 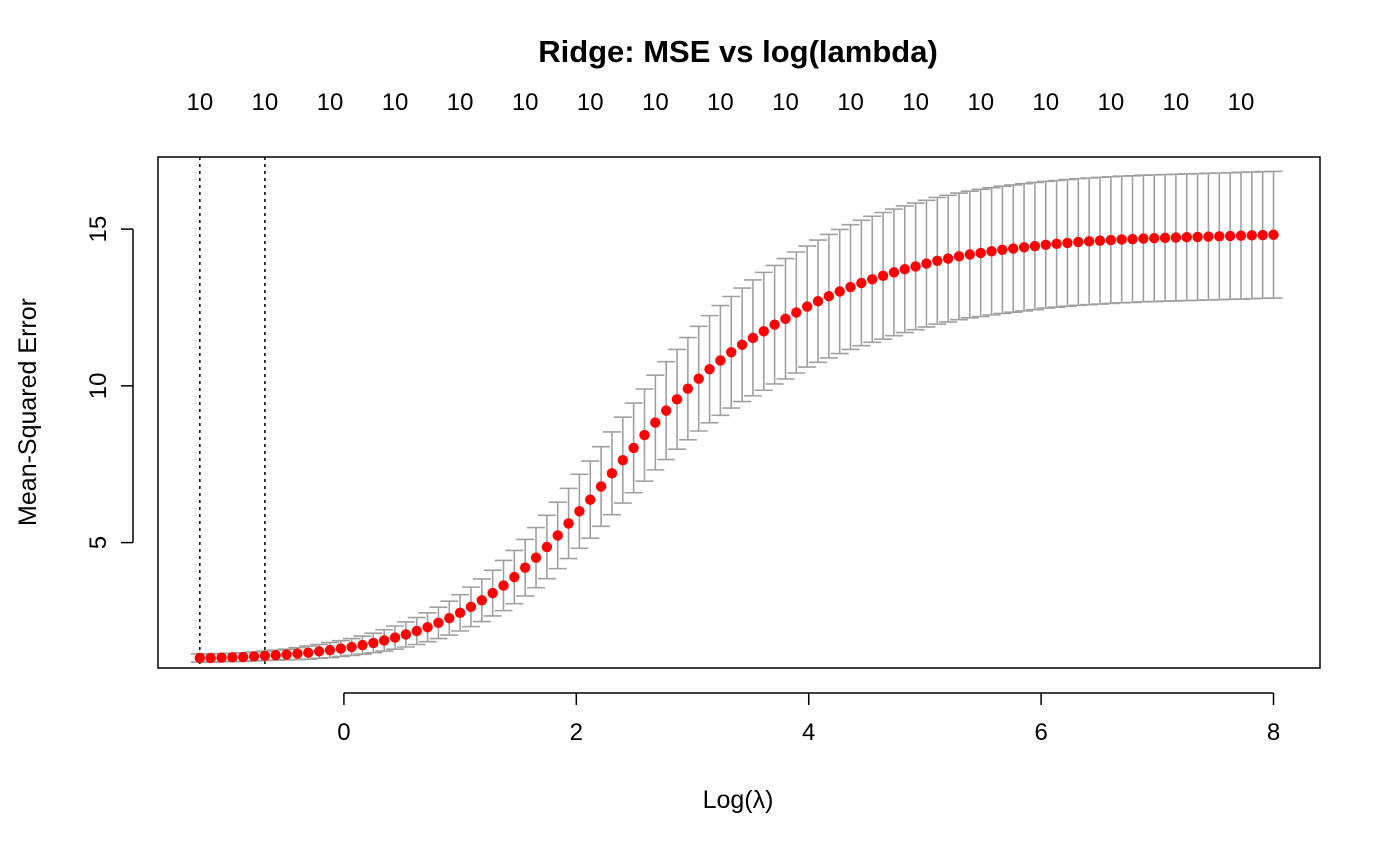 I want to click on chart-title: Ridge: MSE vs log(lambda), so click(x=738, y=51).